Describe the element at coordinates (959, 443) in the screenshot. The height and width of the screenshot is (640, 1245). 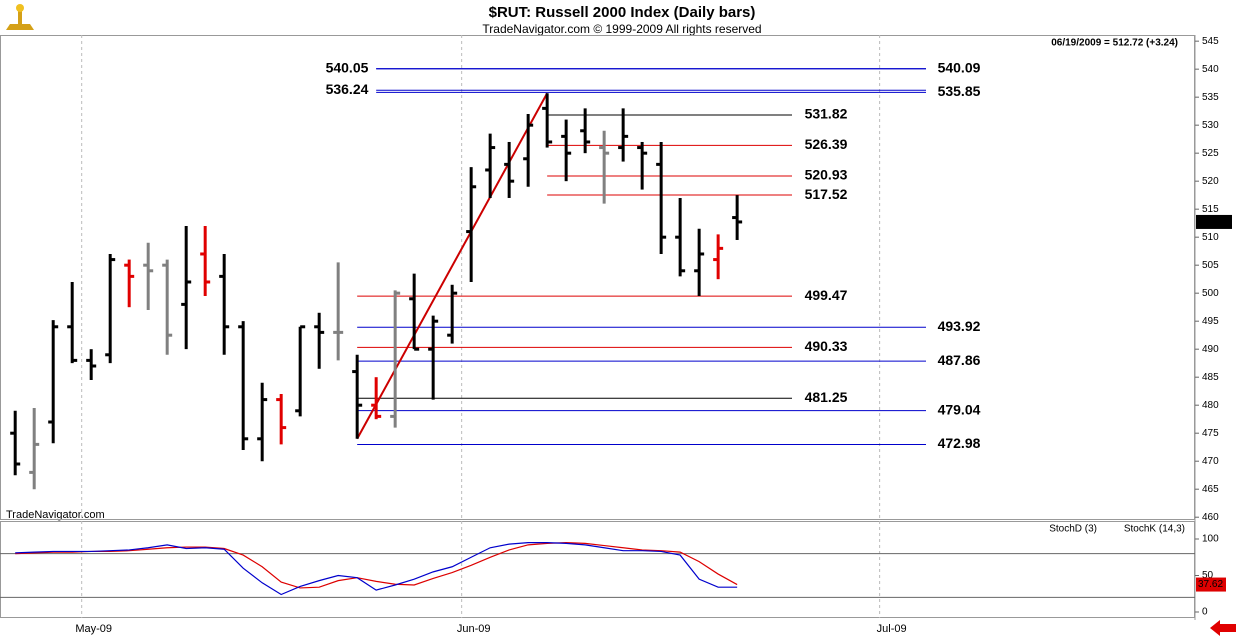
I see `level-label: 472.98` at that location.